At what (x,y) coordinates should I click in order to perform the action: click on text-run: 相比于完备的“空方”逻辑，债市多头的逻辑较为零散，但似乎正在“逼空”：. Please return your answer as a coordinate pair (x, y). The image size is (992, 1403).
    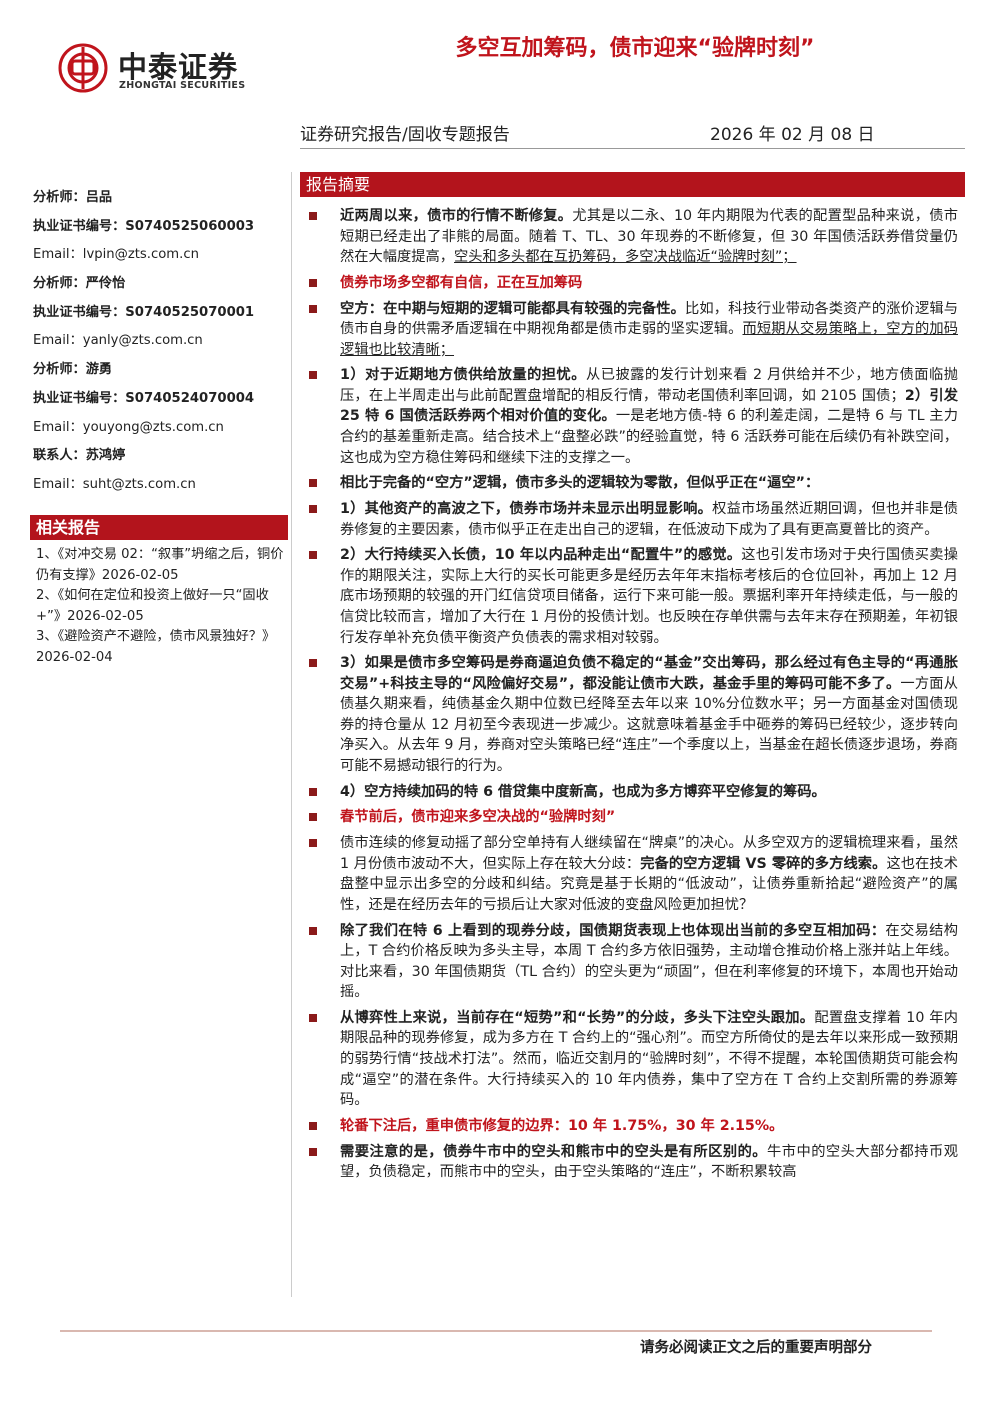
    Looking at the image, I should click on (580, 483).